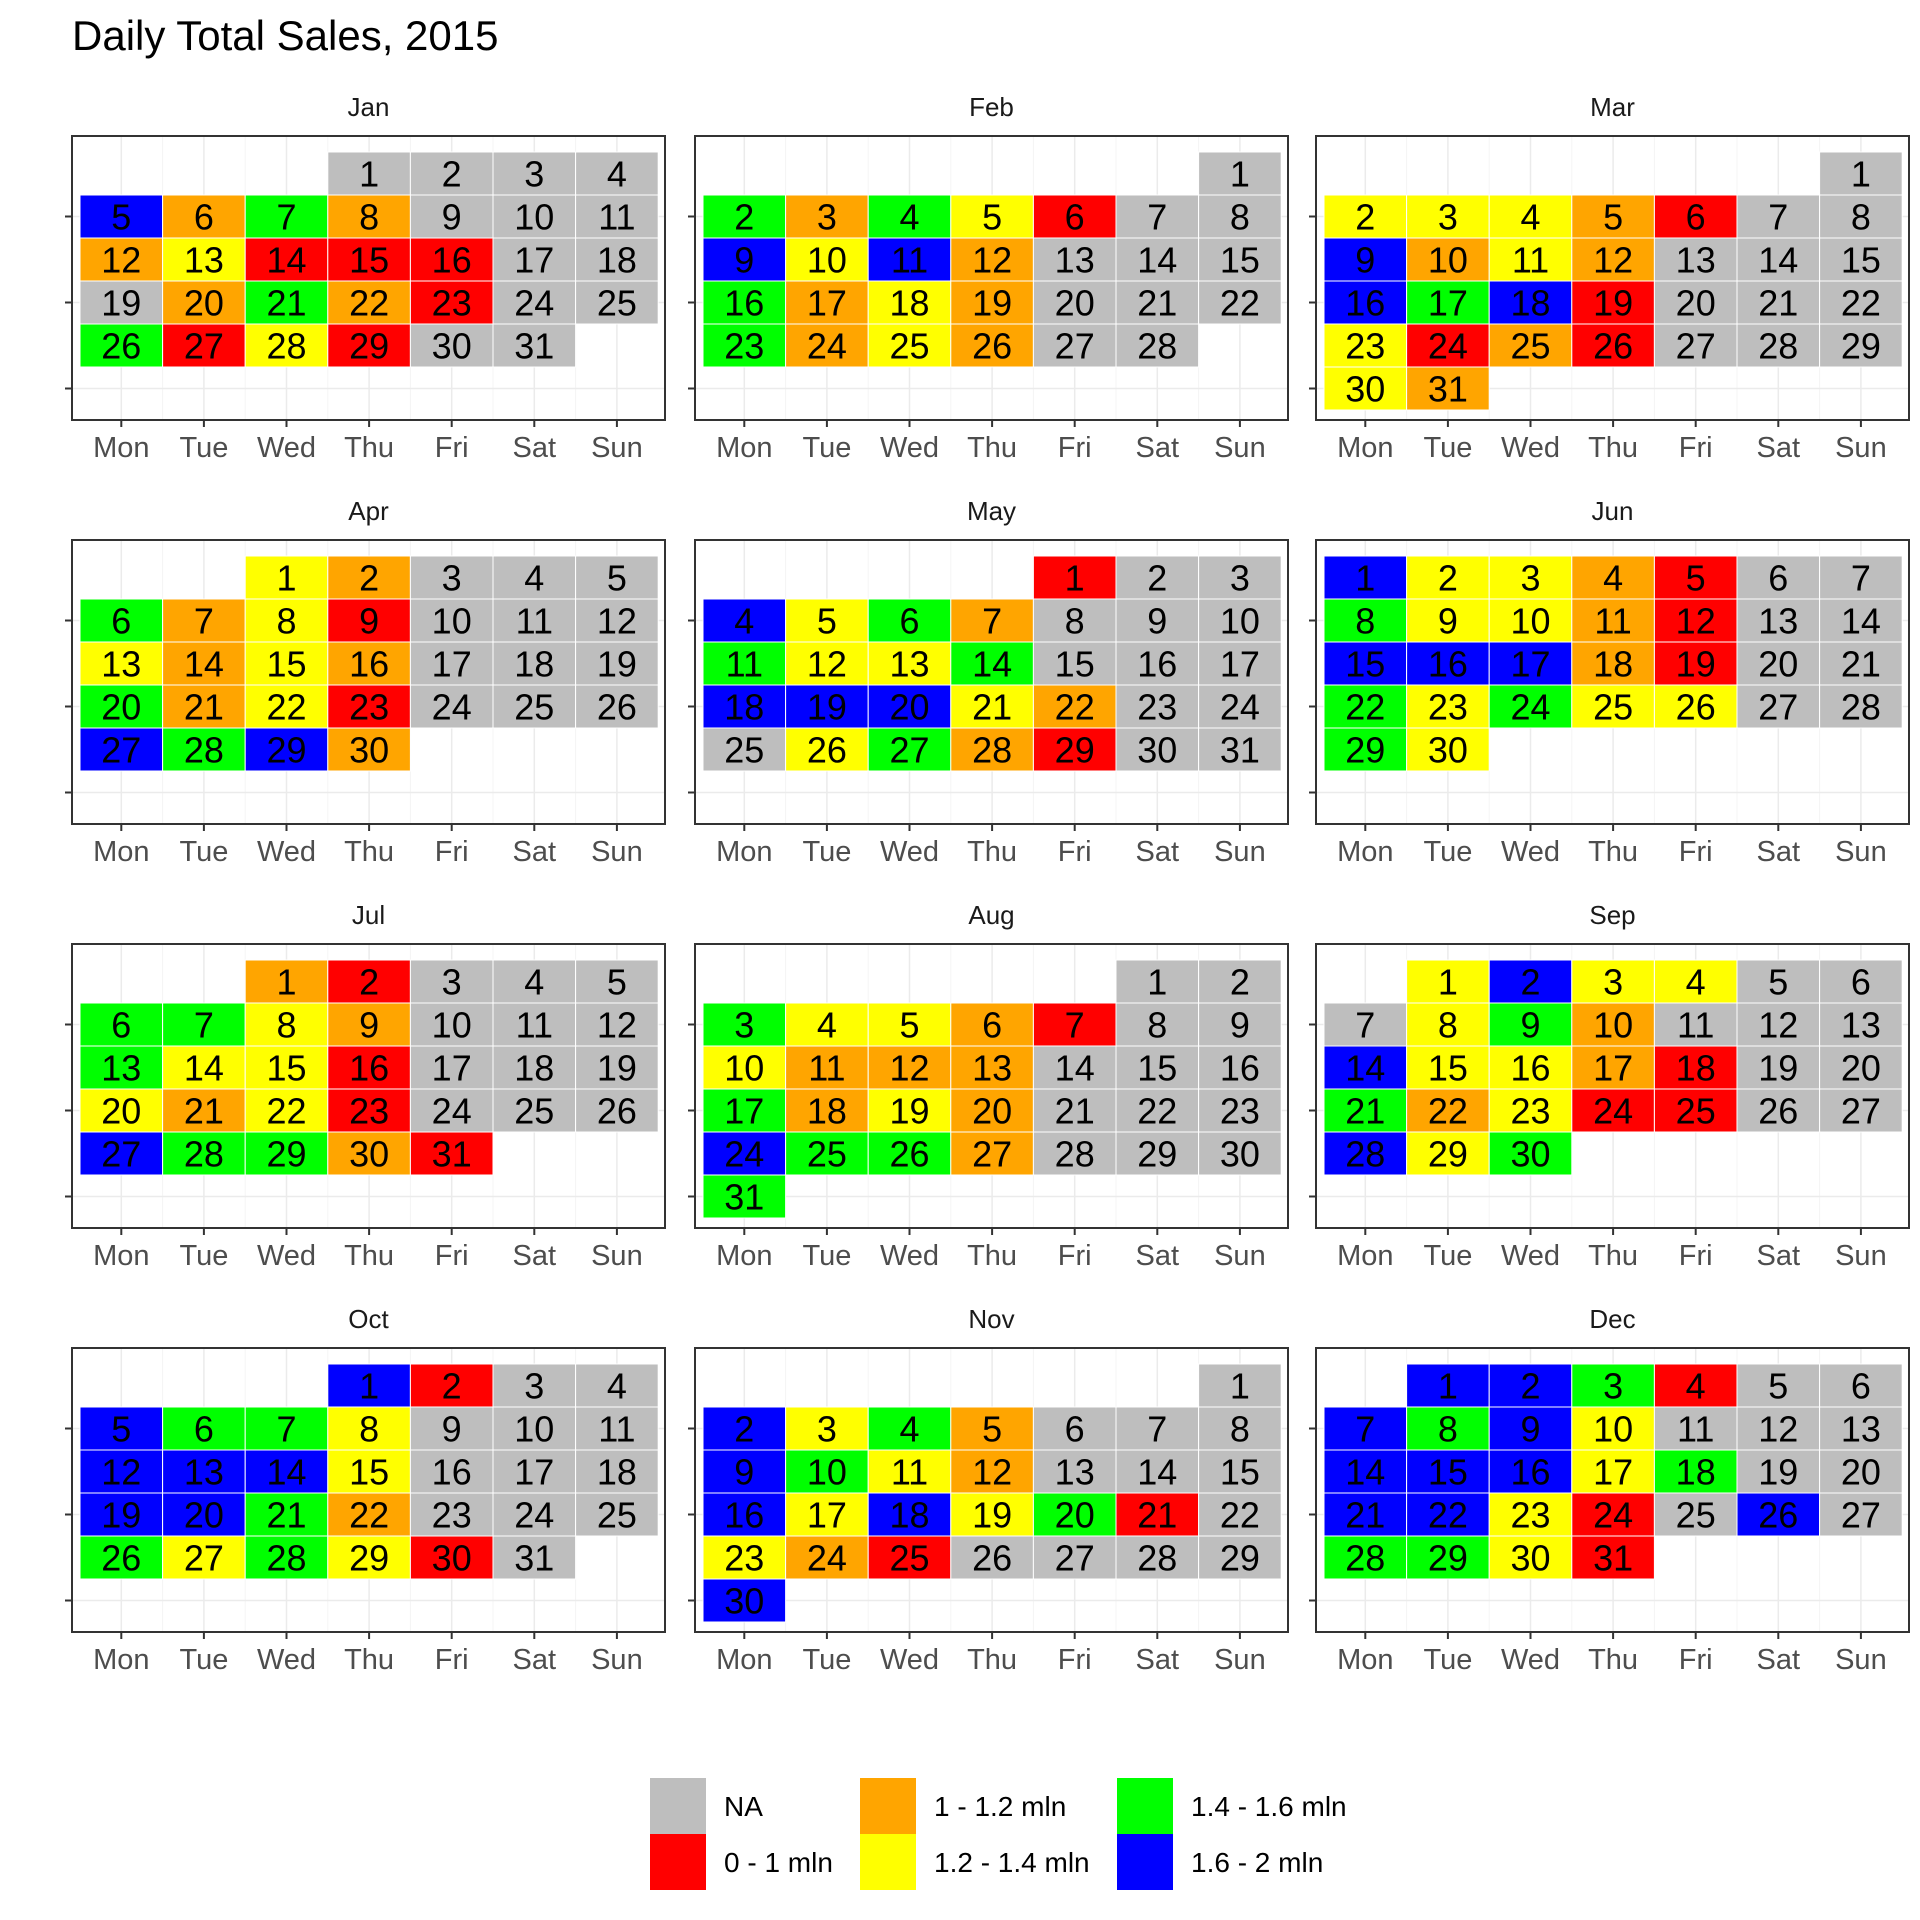 The image size is (1920, 1920). Describe the element at coordinates (121, 260) in the screenshot. I see `day-number: 12` at that location.